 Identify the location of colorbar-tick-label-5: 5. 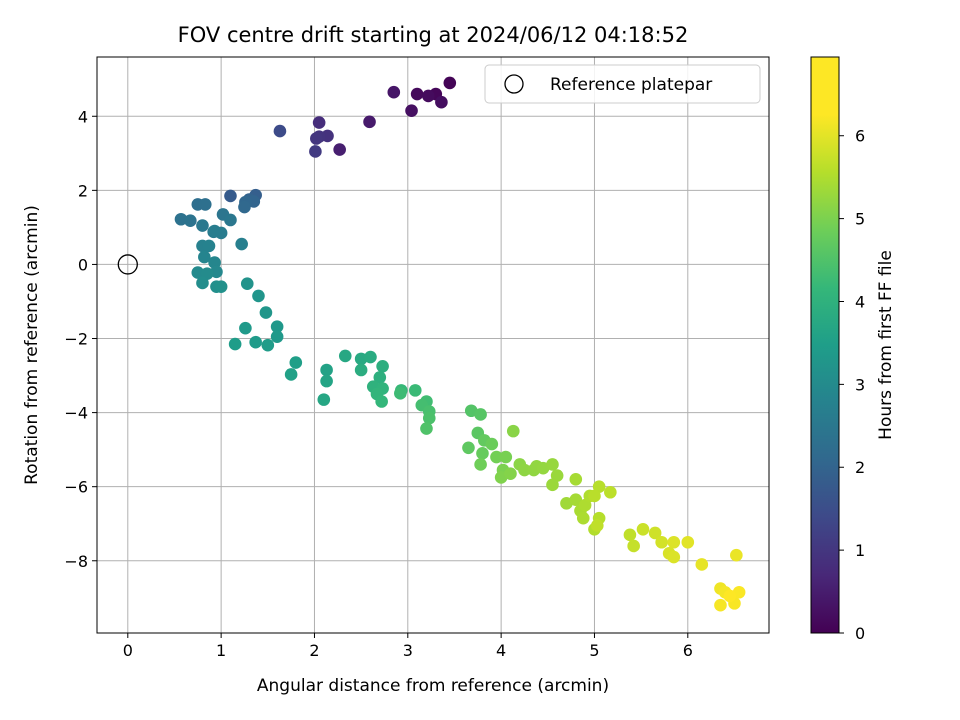
(860, 219).